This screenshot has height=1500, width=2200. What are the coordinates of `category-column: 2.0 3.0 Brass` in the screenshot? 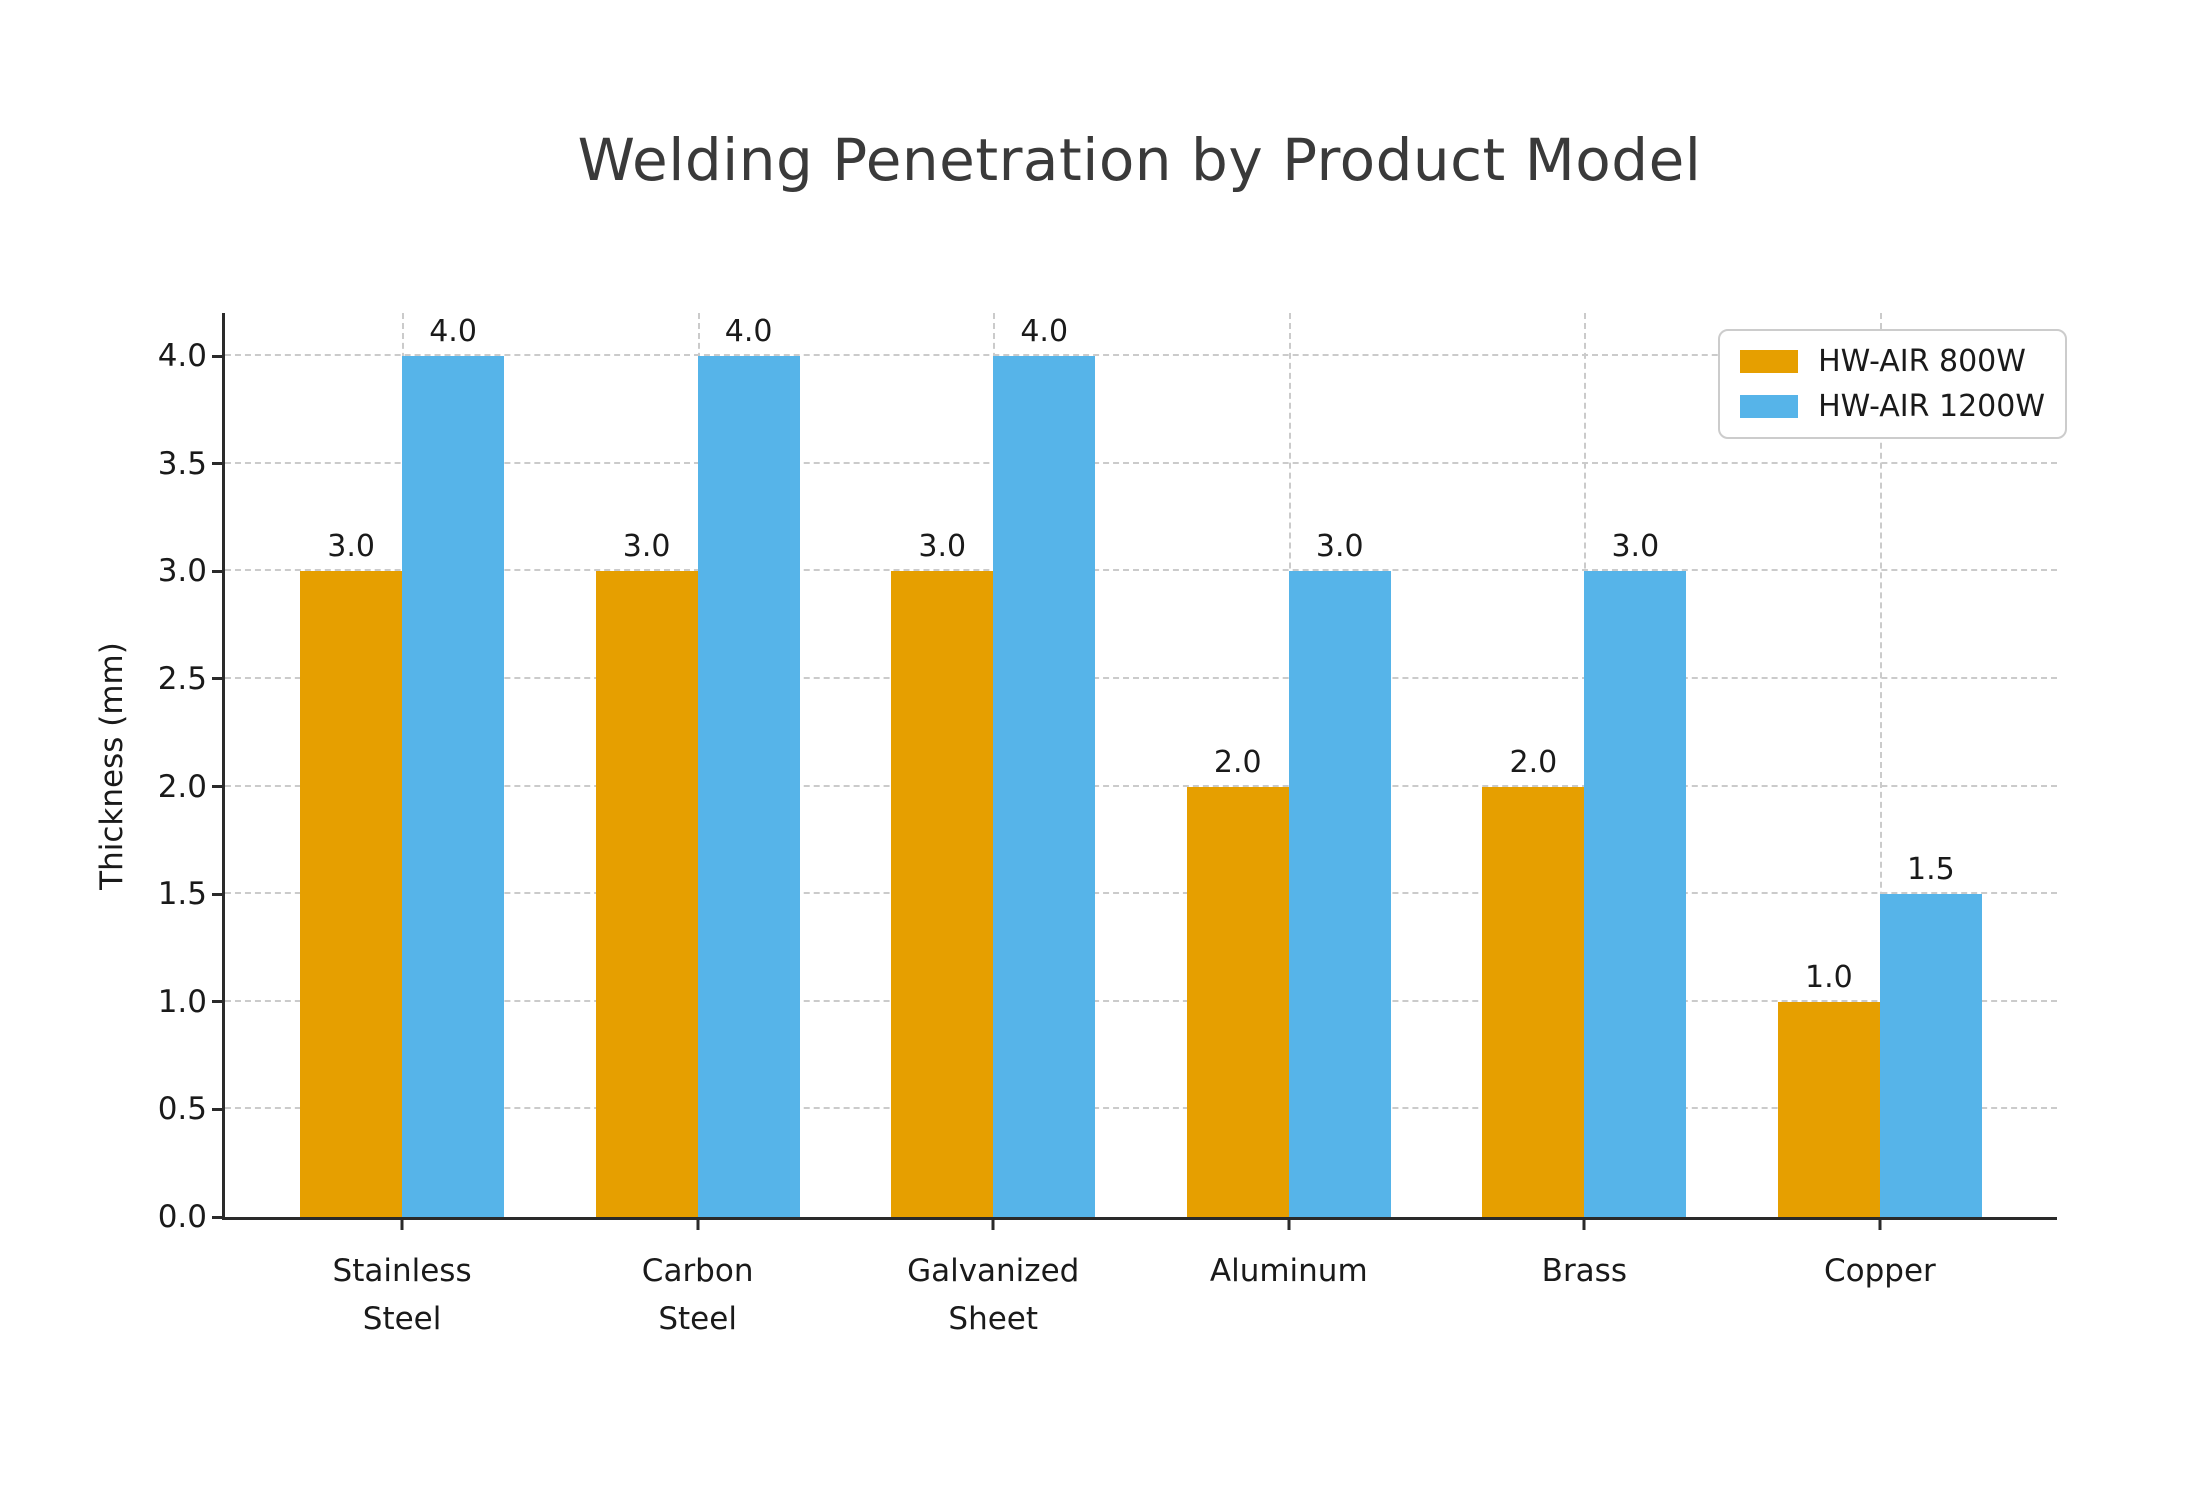 It's located at (1585, 801).